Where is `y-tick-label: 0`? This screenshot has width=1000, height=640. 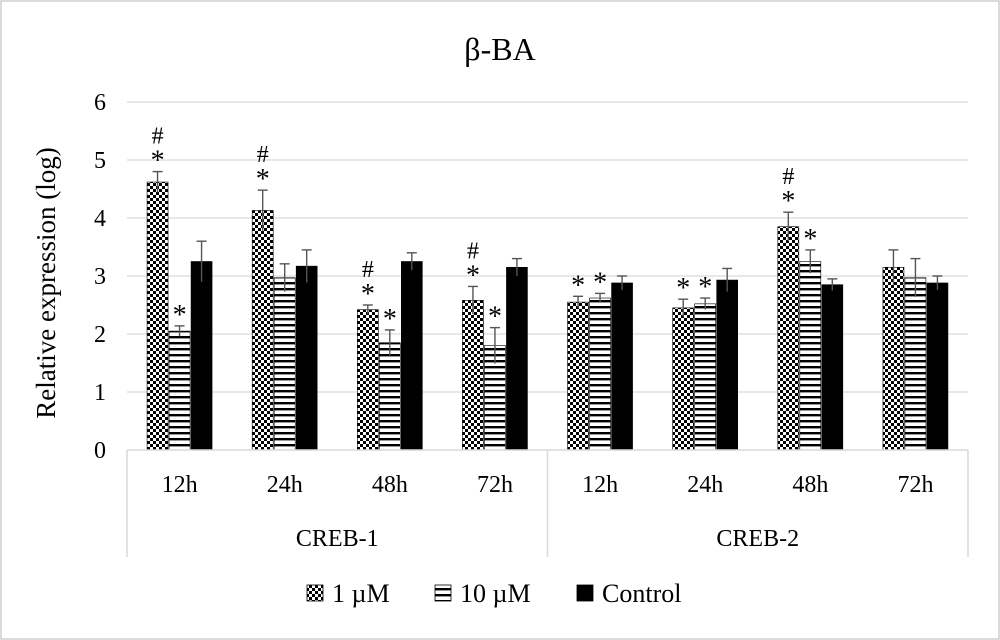
y-tick-label: 0 is located at coordinates (100, 451).